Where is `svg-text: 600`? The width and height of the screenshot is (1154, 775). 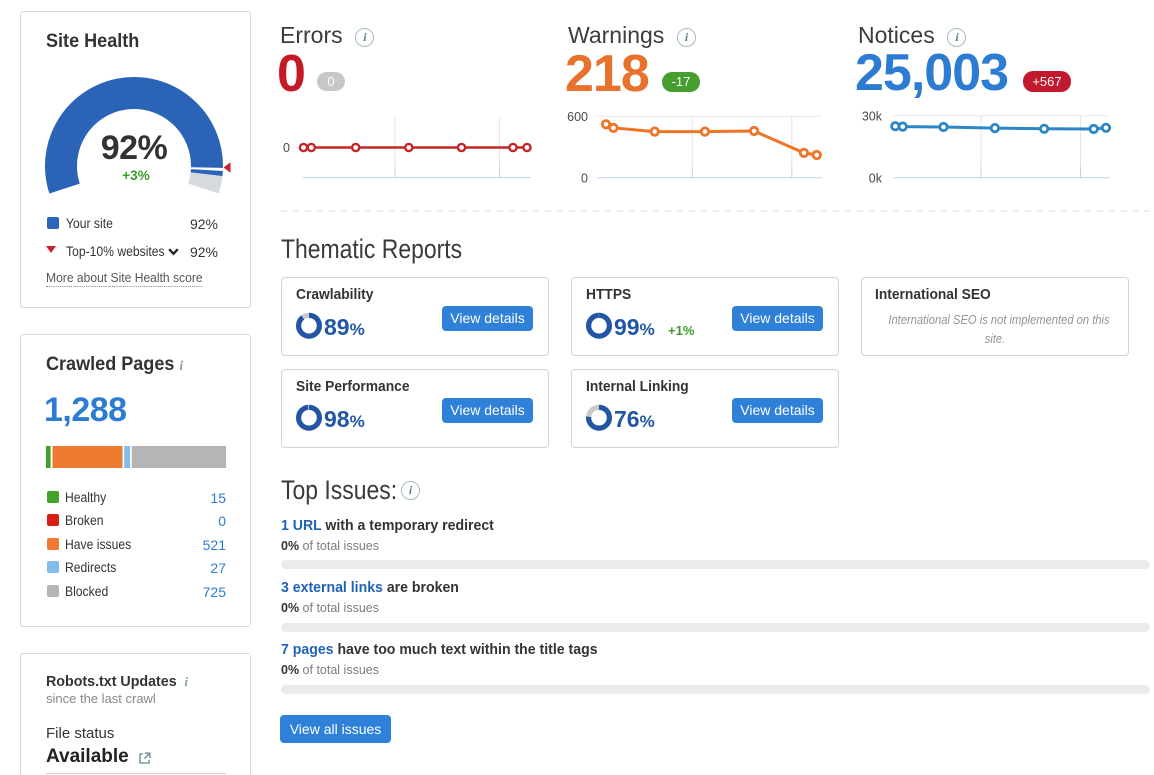
svg-text: 600 is located at coordinates (577, 117).